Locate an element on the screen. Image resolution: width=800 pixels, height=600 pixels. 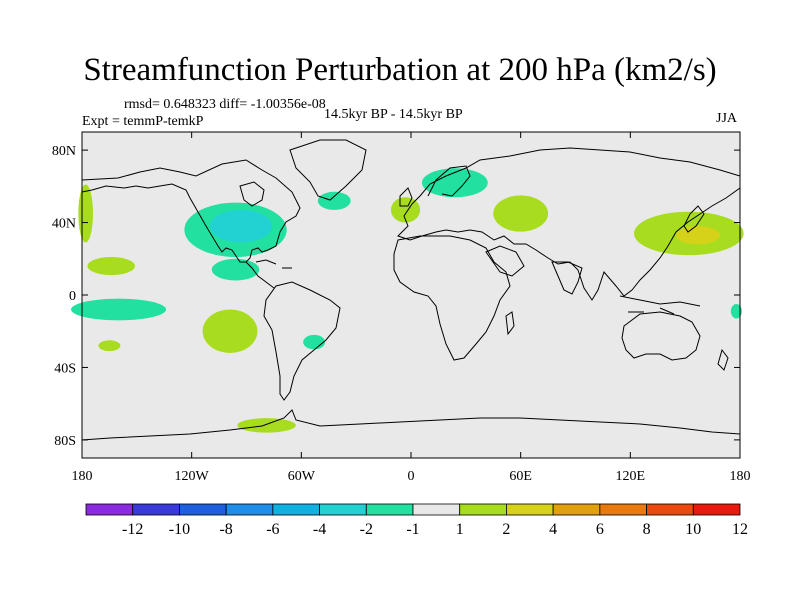
coast-south-america is located at coordinates (302, 341).